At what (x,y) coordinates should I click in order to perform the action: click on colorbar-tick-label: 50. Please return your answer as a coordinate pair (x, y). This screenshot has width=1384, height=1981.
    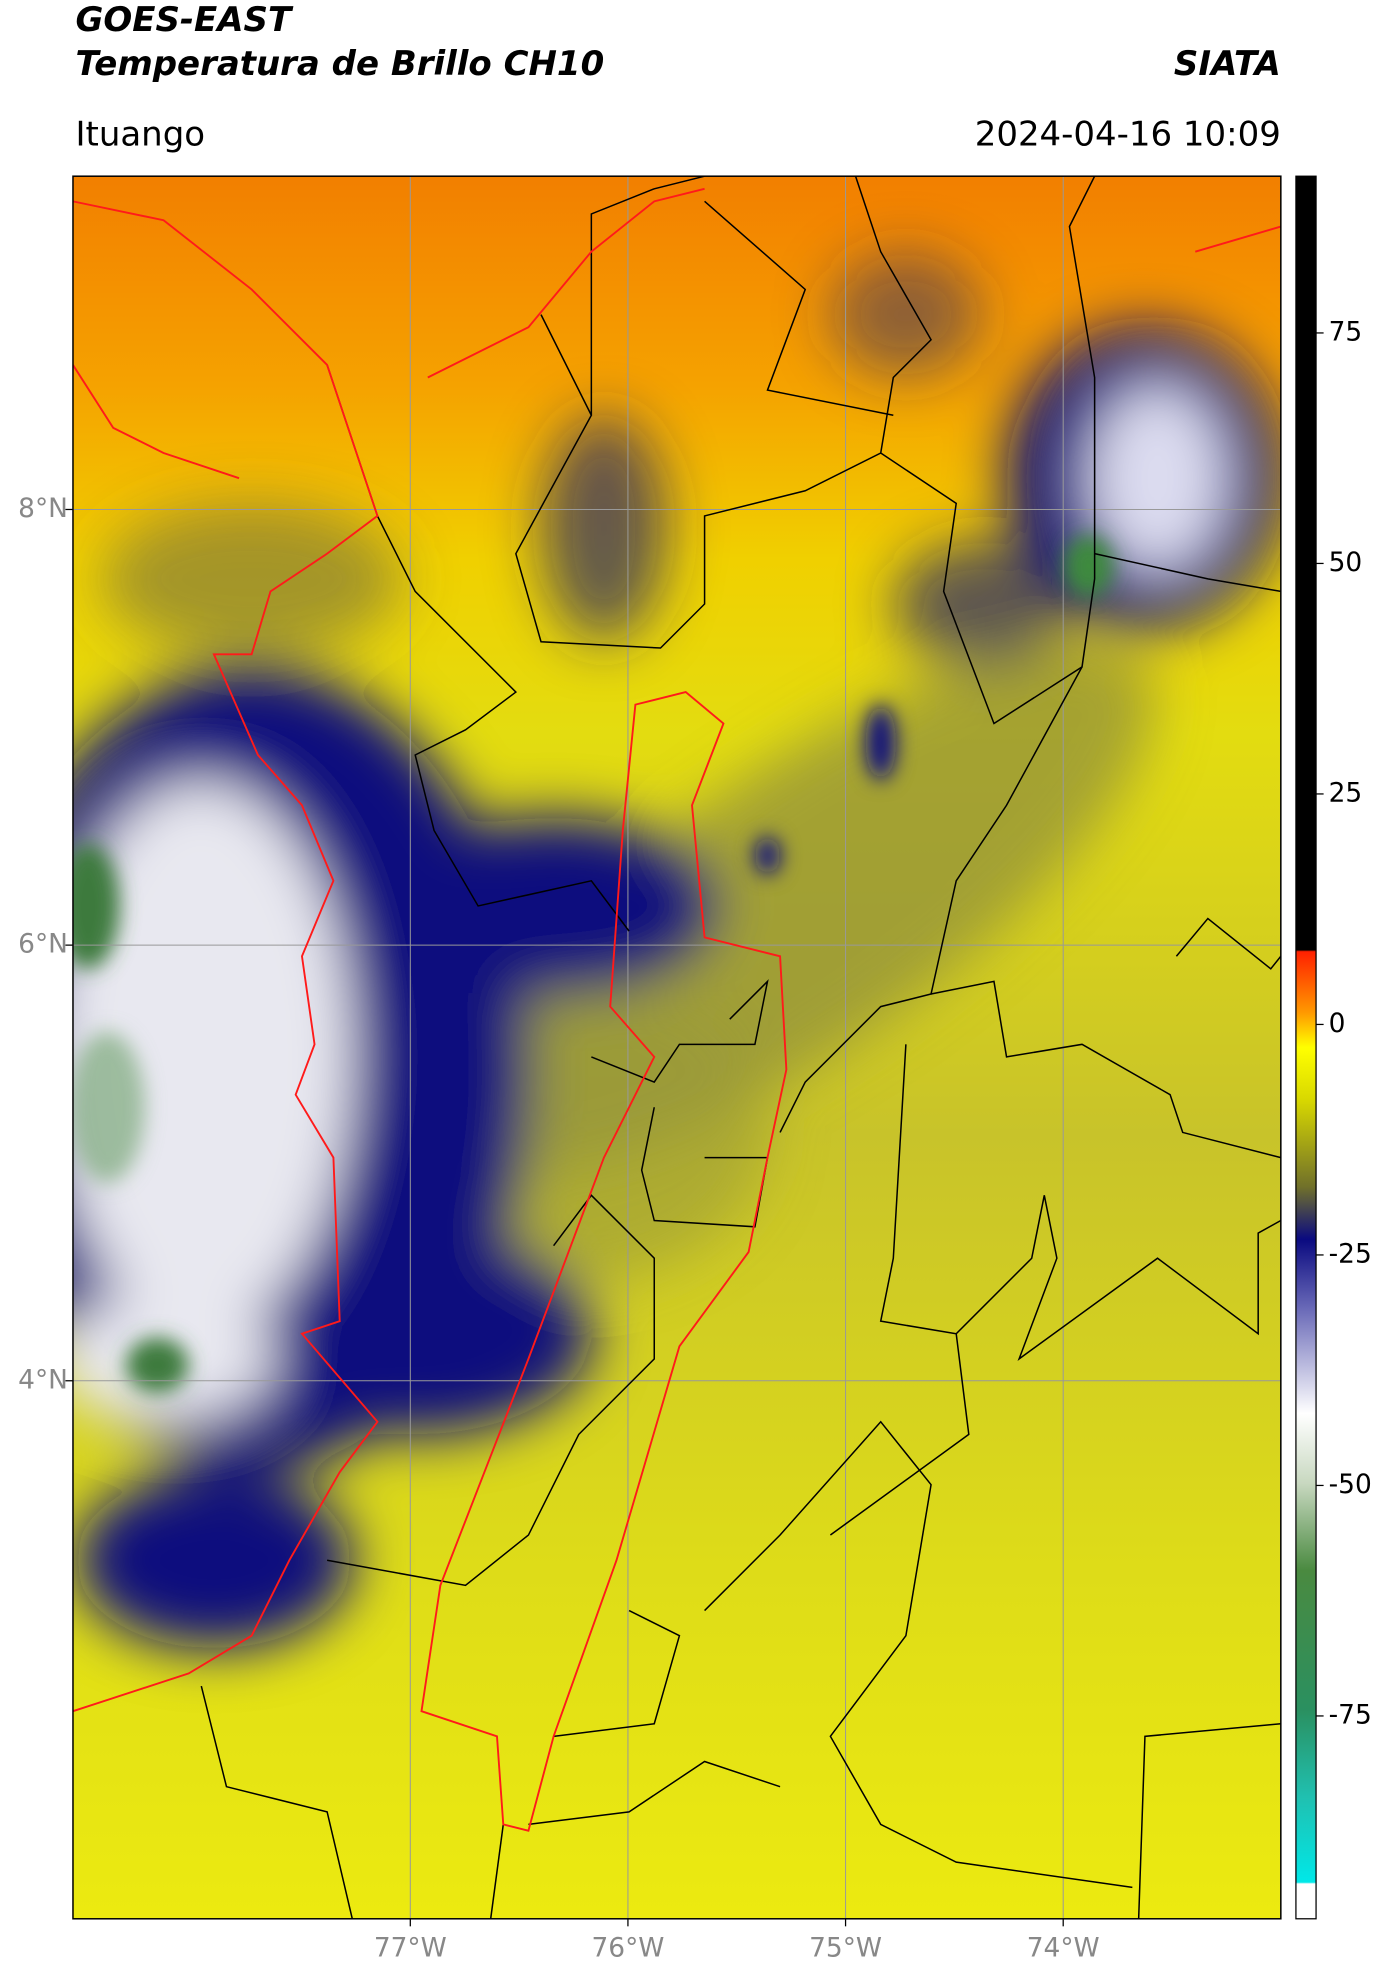
    Looking at the image, I should click on (1346, 562).